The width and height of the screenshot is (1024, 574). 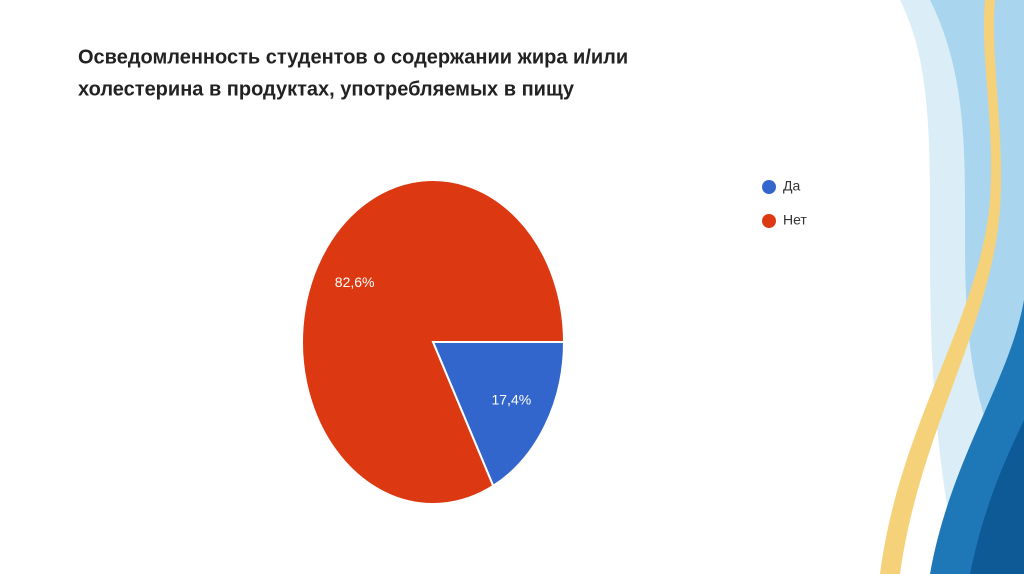 I want to click on slice-label: 82,6%, so click(x=355, y=282).